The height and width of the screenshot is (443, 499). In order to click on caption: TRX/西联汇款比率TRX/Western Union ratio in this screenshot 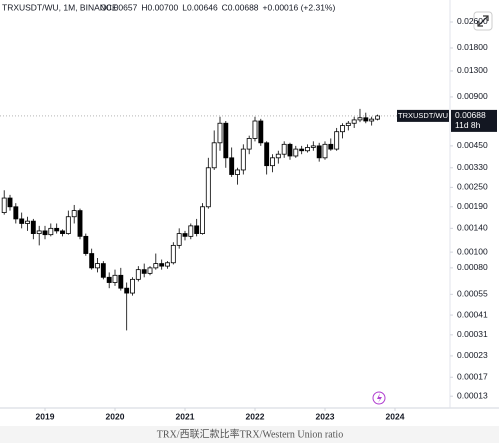, I will do `click(250, 433)`.